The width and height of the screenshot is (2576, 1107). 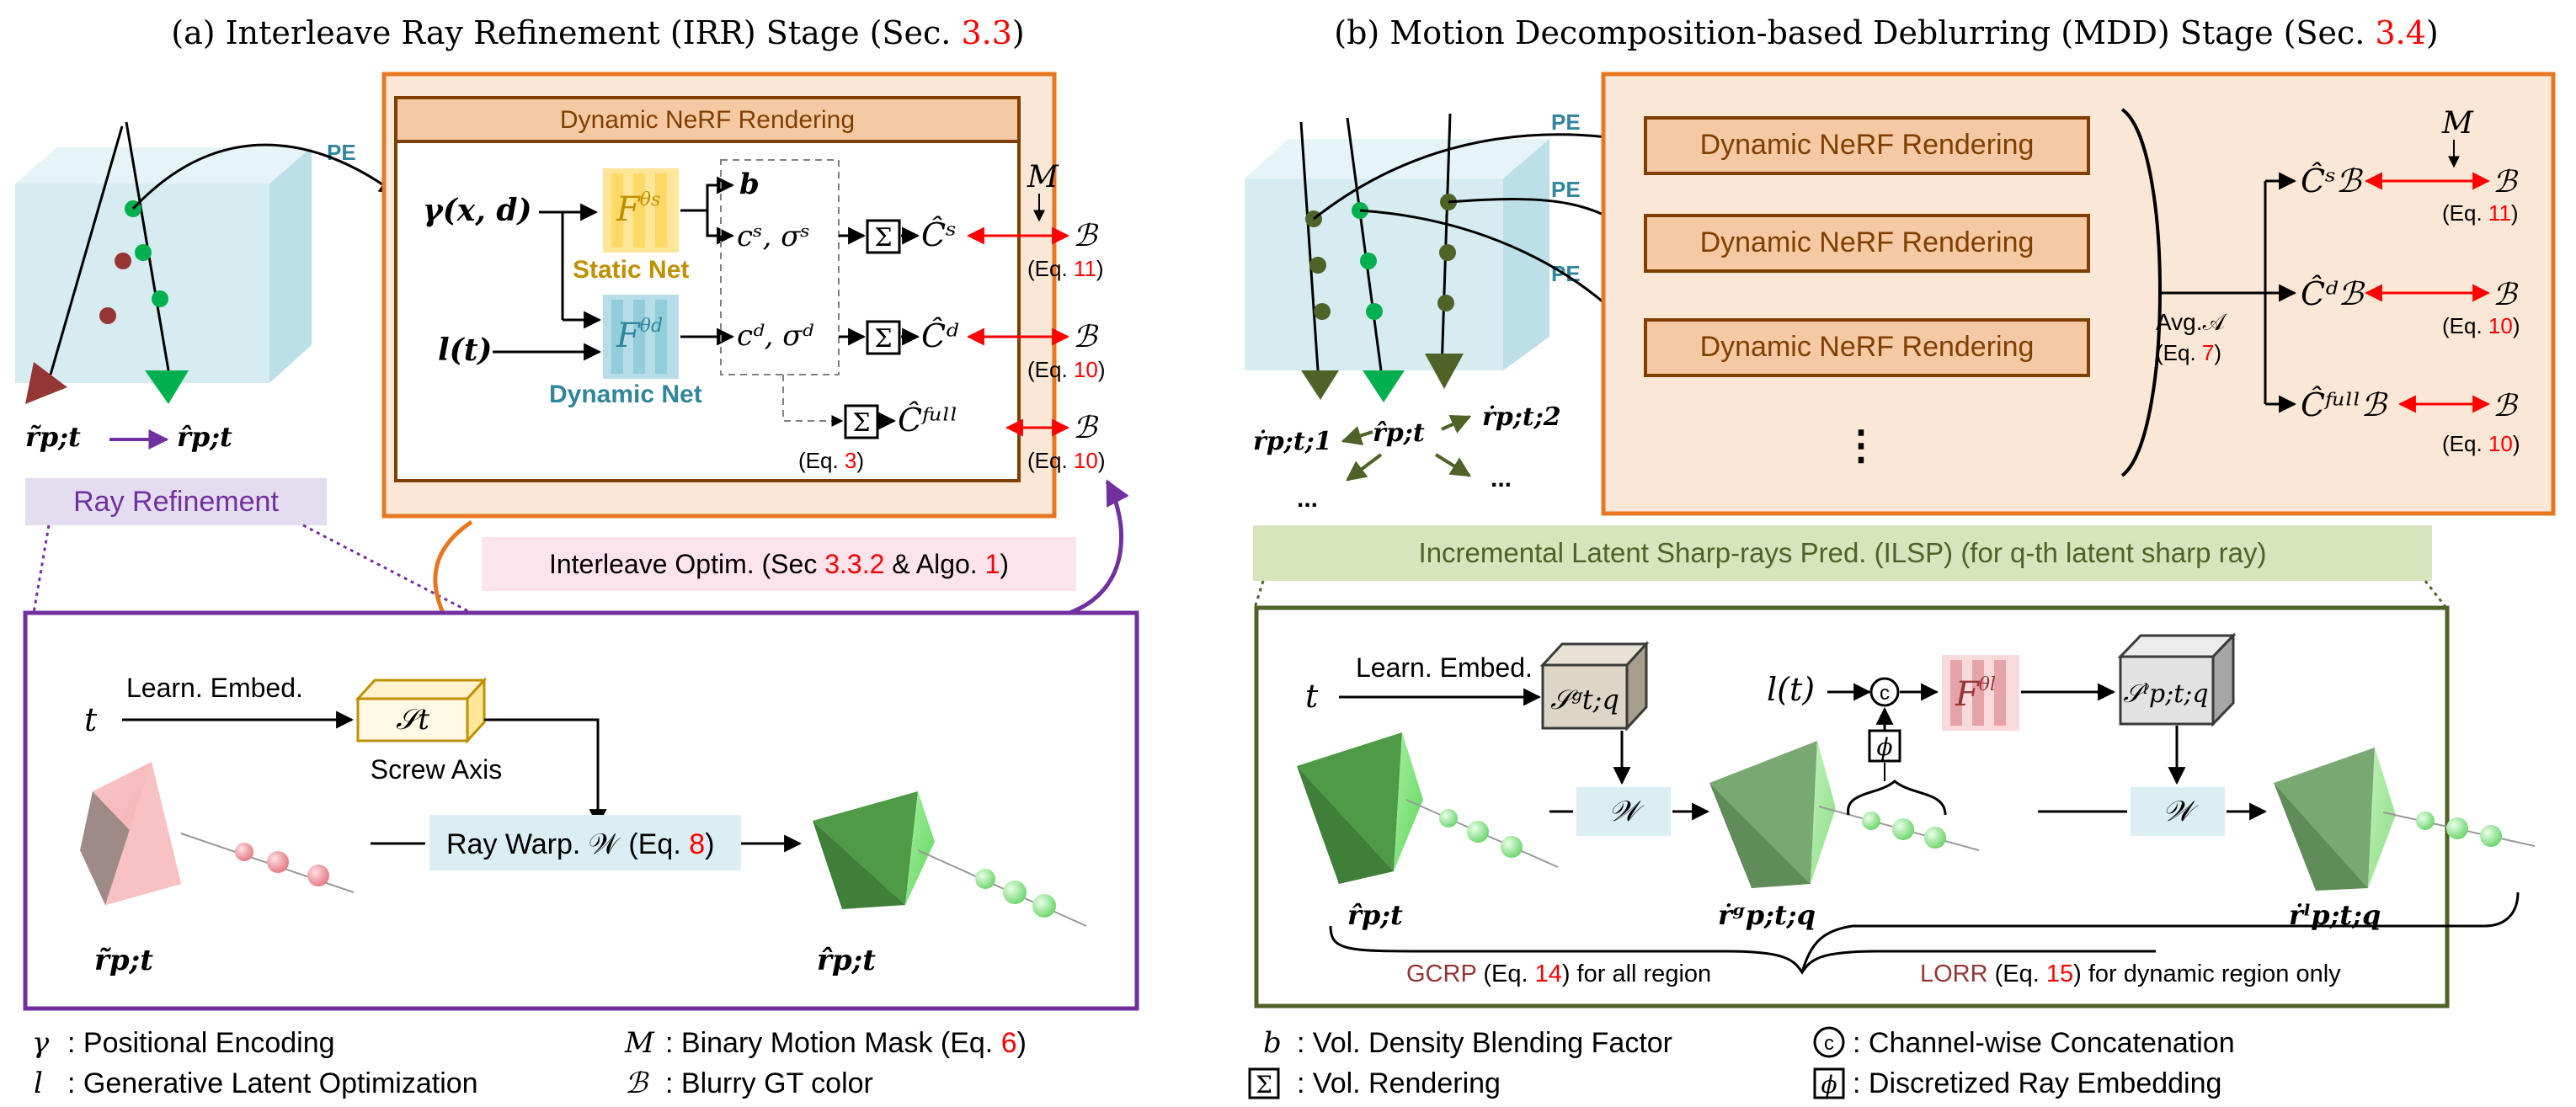 I want to click on ilsp-title-bar, so click(x=1842, y=553).